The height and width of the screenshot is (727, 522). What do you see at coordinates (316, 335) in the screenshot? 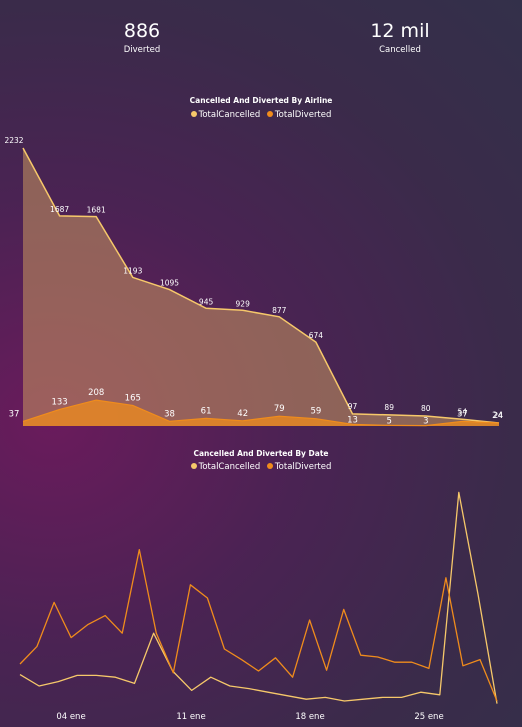
I see `data-label-TotalCancelled-8: 674` at bounding box center [316, 335].